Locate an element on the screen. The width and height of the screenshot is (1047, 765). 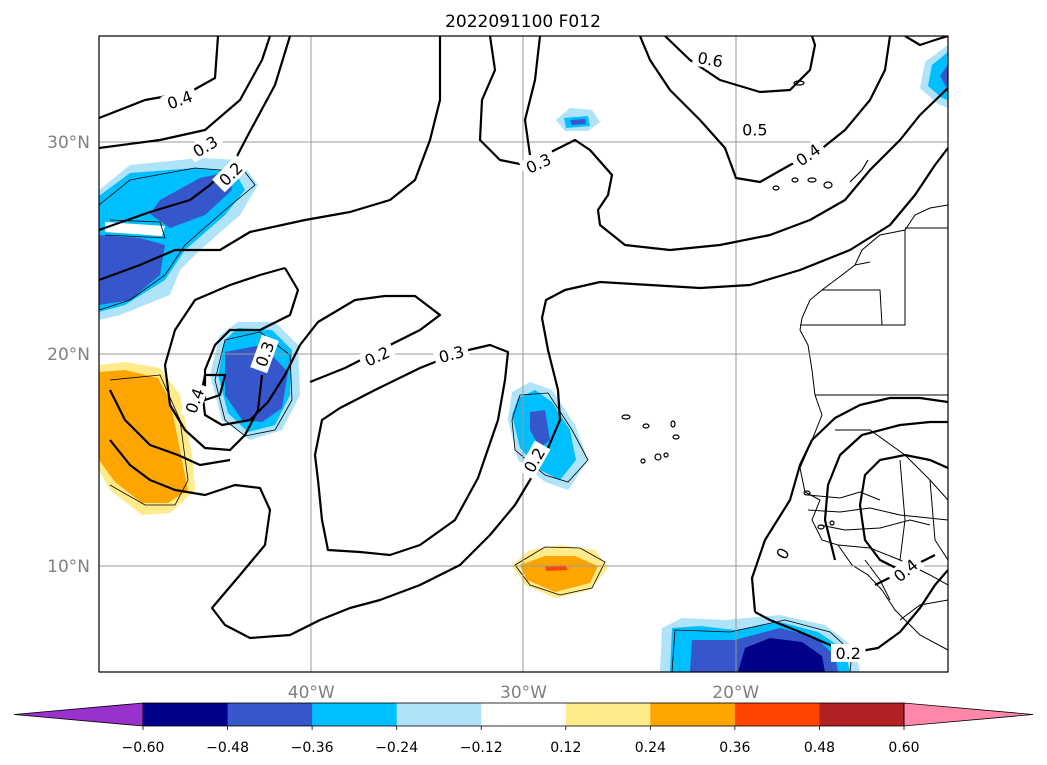
contour-label-text: 0.6 is located at coordinates (710, 59).